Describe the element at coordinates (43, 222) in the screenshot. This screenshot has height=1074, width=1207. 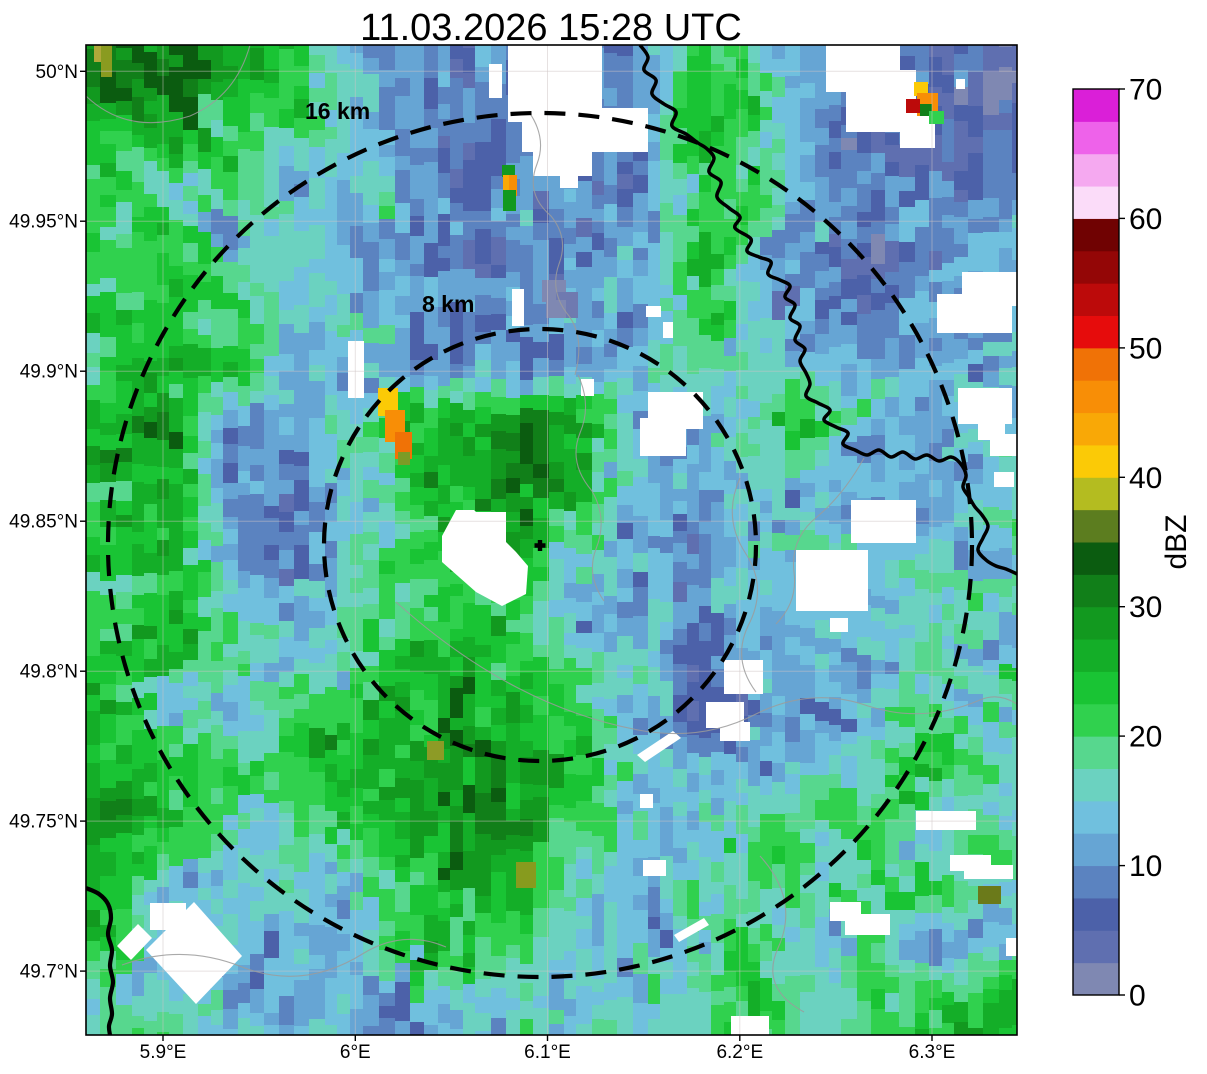
I see `svg-text: 49.95°N` at that location.